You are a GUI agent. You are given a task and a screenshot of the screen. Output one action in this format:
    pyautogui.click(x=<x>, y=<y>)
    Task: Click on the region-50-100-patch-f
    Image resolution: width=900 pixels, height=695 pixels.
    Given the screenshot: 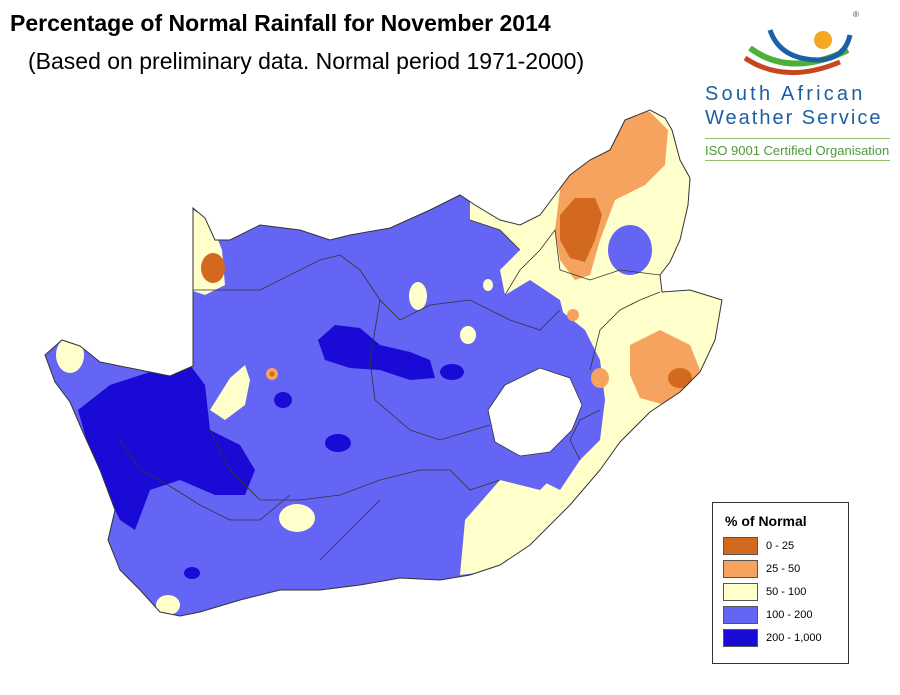 What is the action you would take?
    pyautogui.click(x=168, y=605)
    